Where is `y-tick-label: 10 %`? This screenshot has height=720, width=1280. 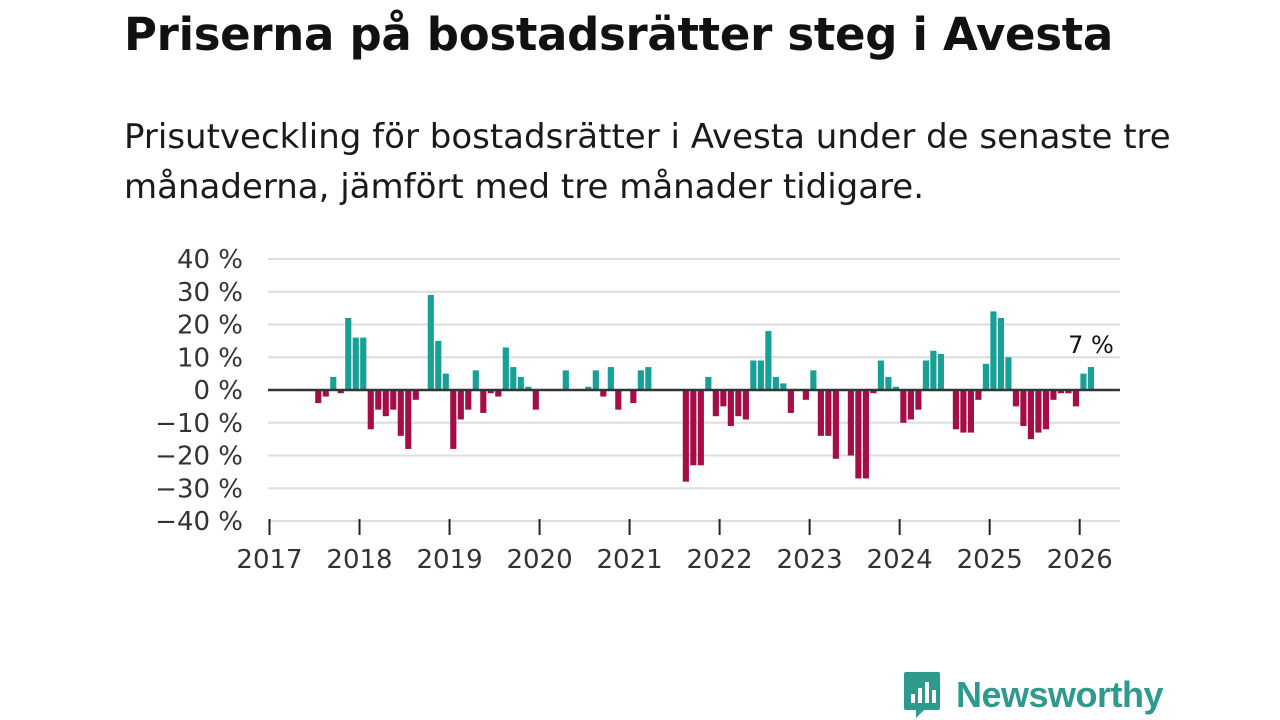
y-tick-label: 10 % is located at coordinates (210, 358).